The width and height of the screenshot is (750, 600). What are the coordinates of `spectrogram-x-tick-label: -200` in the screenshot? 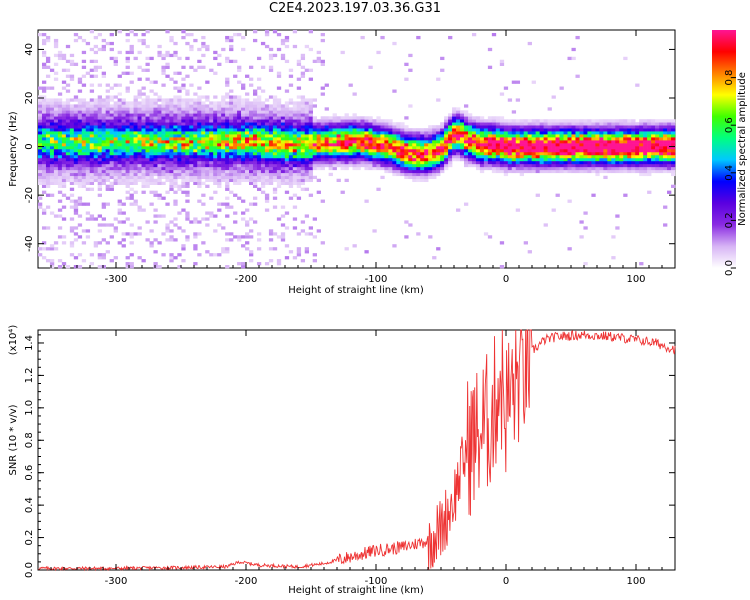 It's located at (246, 279).